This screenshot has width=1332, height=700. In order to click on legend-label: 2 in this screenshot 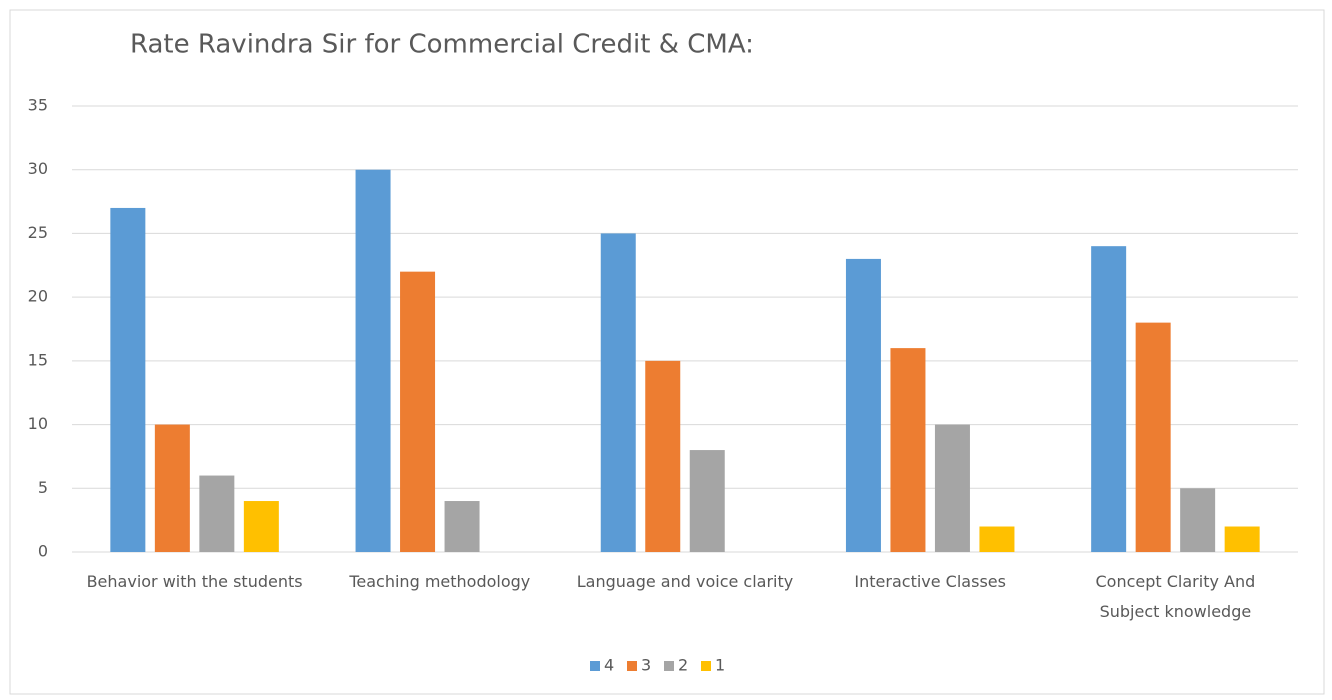, I will do `click(683, 665)`.